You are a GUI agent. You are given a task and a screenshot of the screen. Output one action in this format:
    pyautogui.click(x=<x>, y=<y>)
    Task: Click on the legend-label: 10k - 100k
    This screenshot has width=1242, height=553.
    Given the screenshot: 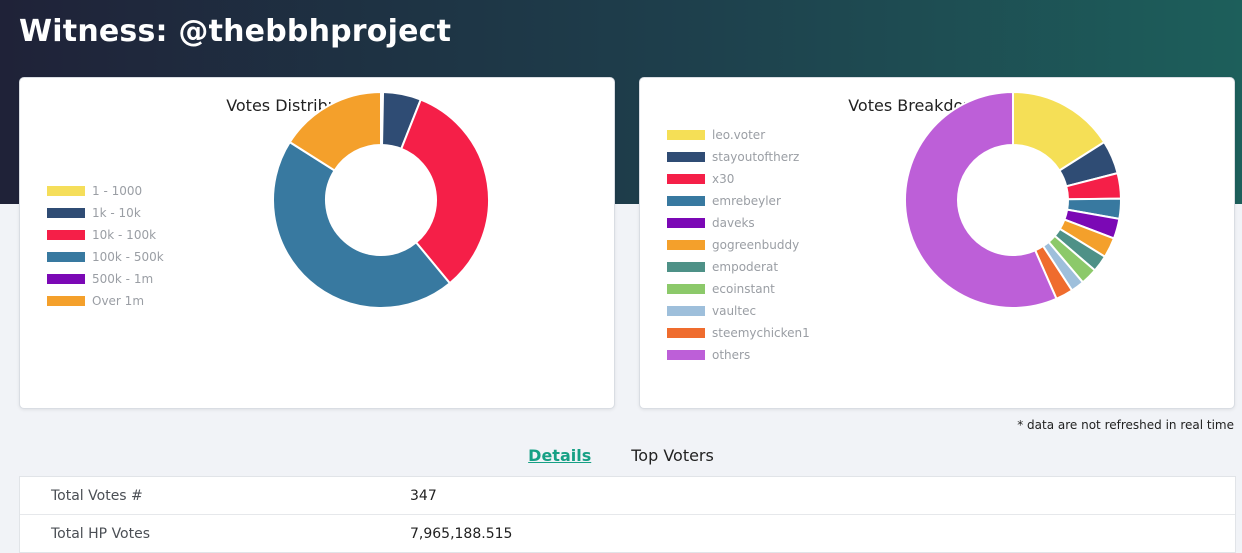 What is the action you would take?
    pyautogui.click(x=124, y=235)
    